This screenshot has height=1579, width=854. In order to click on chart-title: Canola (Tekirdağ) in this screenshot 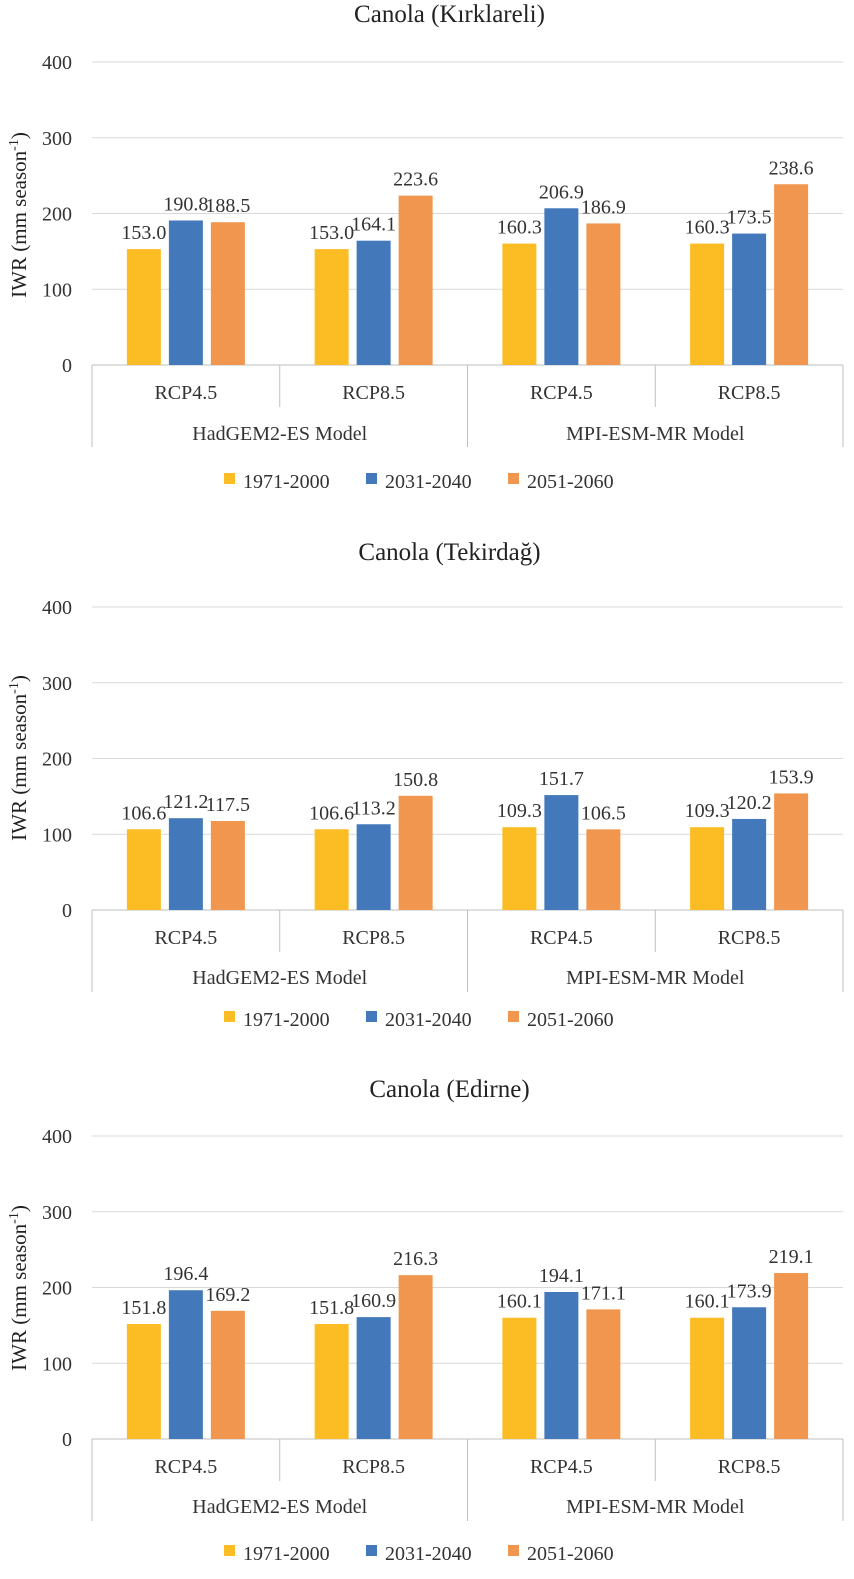, I will do `click(449, 552)`.